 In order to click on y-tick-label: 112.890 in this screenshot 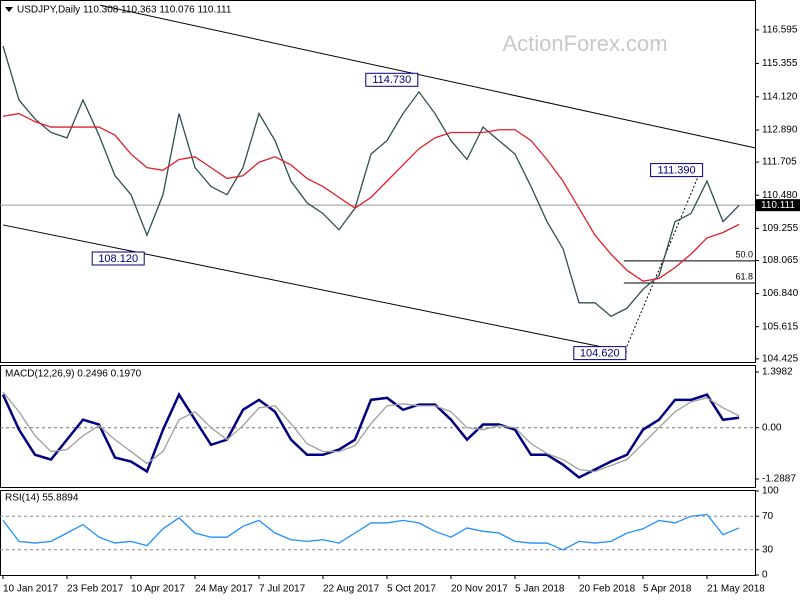, I will do `click(780, 130)`.